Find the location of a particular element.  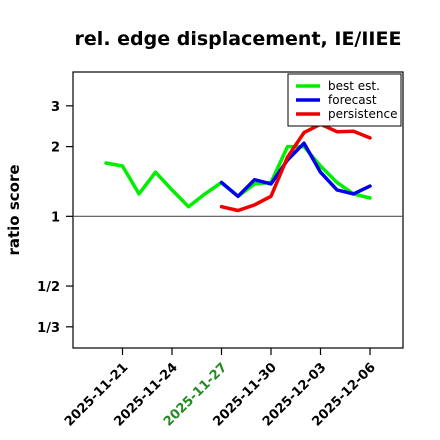

series-line-forecast is located at coordinates (295, 170).